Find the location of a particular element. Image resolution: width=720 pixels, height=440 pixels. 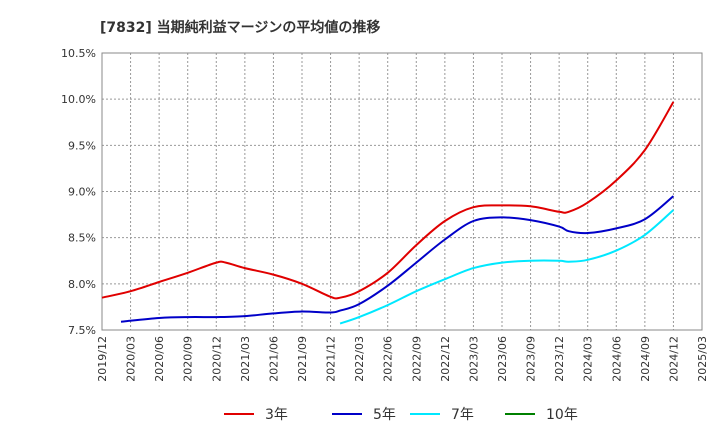

x-tick-label: 2021/03 is located at coordinates (245, 359).